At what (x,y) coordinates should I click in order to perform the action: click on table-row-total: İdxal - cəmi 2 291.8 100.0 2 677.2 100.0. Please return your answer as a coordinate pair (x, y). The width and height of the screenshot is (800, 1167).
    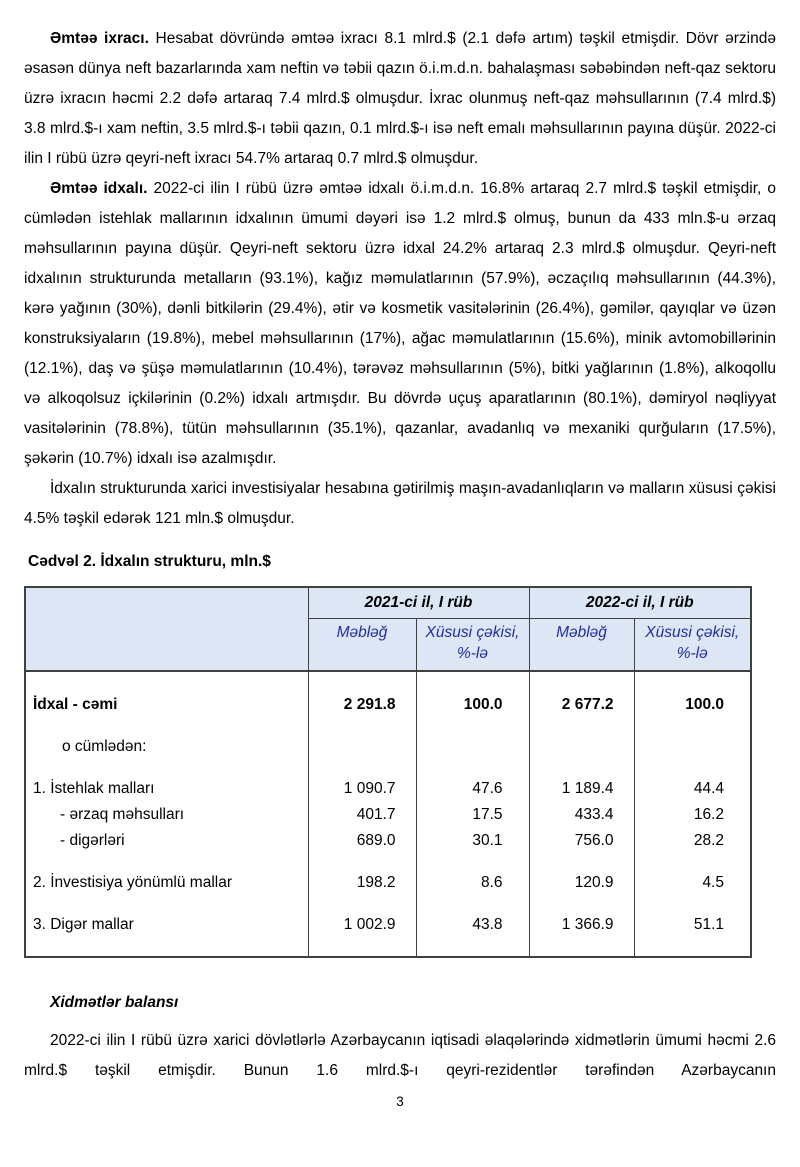
    Looking at the image, I should click on (388, 694).